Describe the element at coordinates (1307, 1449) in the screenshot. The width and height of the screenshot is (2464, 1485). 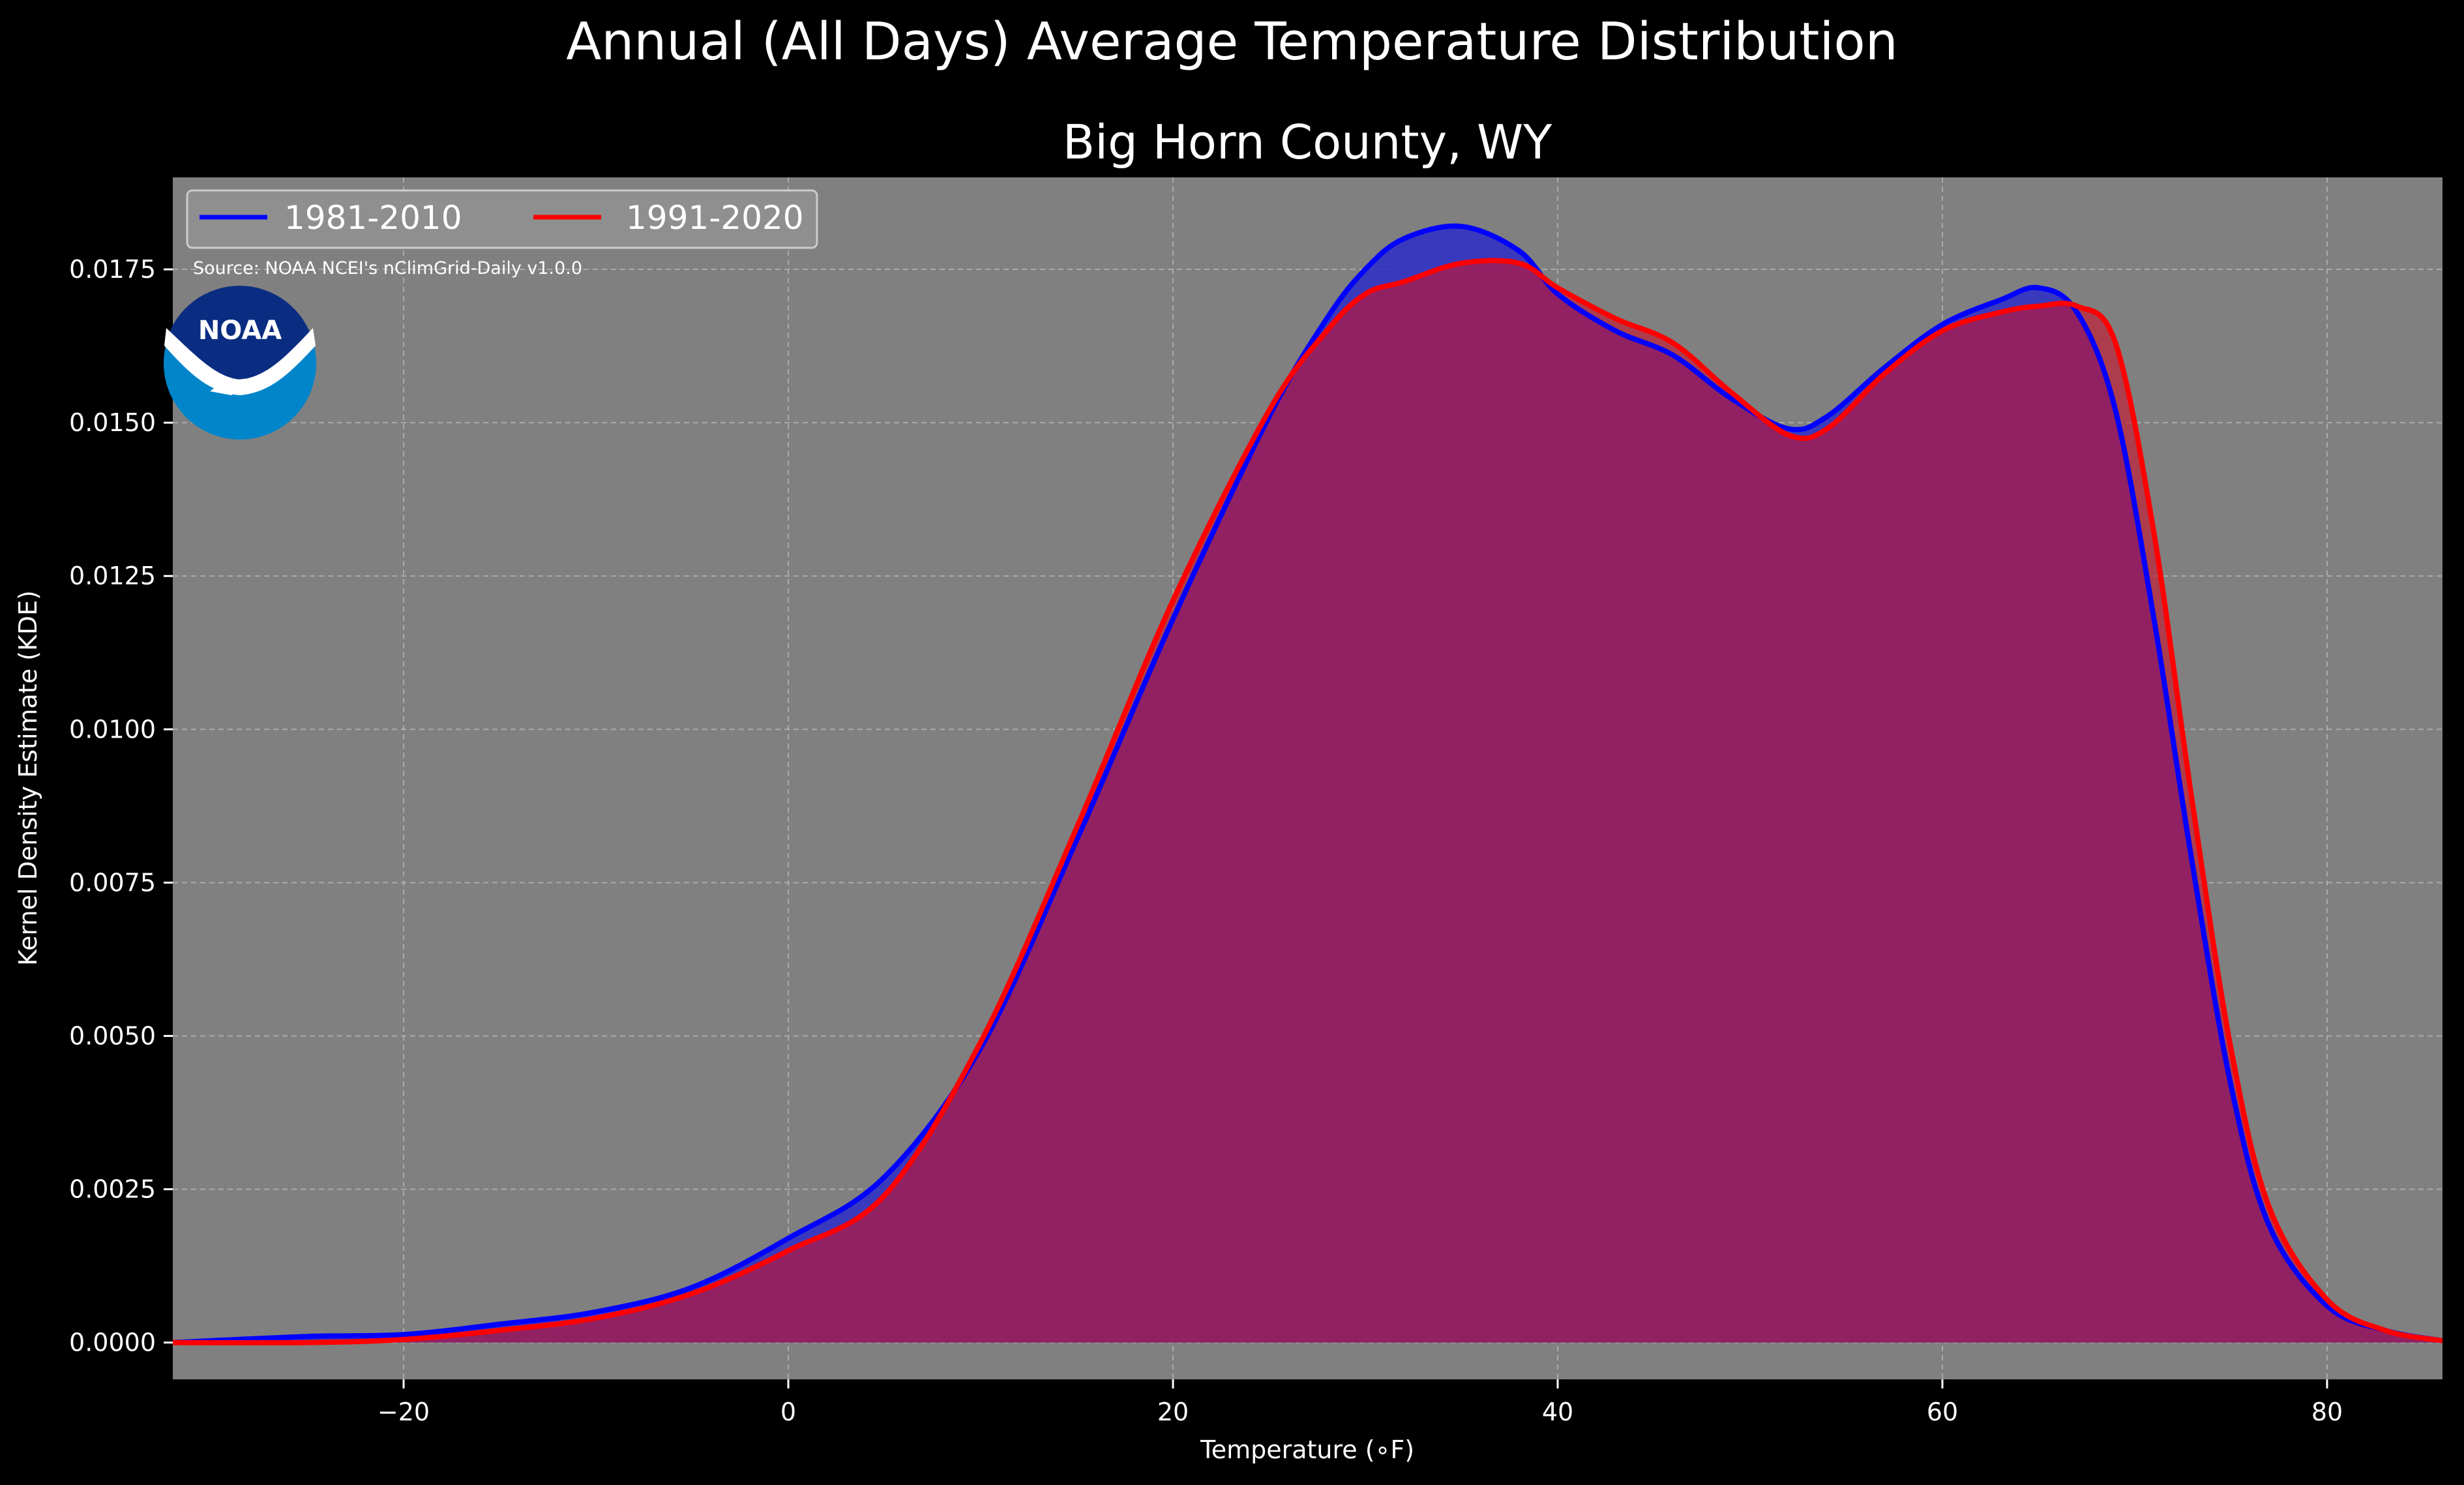
I see `x-axis-label: Temperature (∘F)` at that location.